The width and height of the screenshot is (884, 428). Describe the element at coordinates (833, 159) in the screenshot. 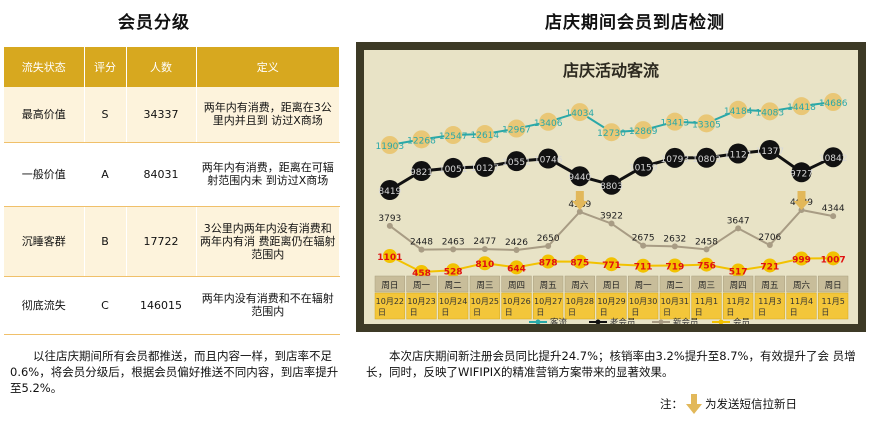

I see `member-data-label: 10842` at that location.